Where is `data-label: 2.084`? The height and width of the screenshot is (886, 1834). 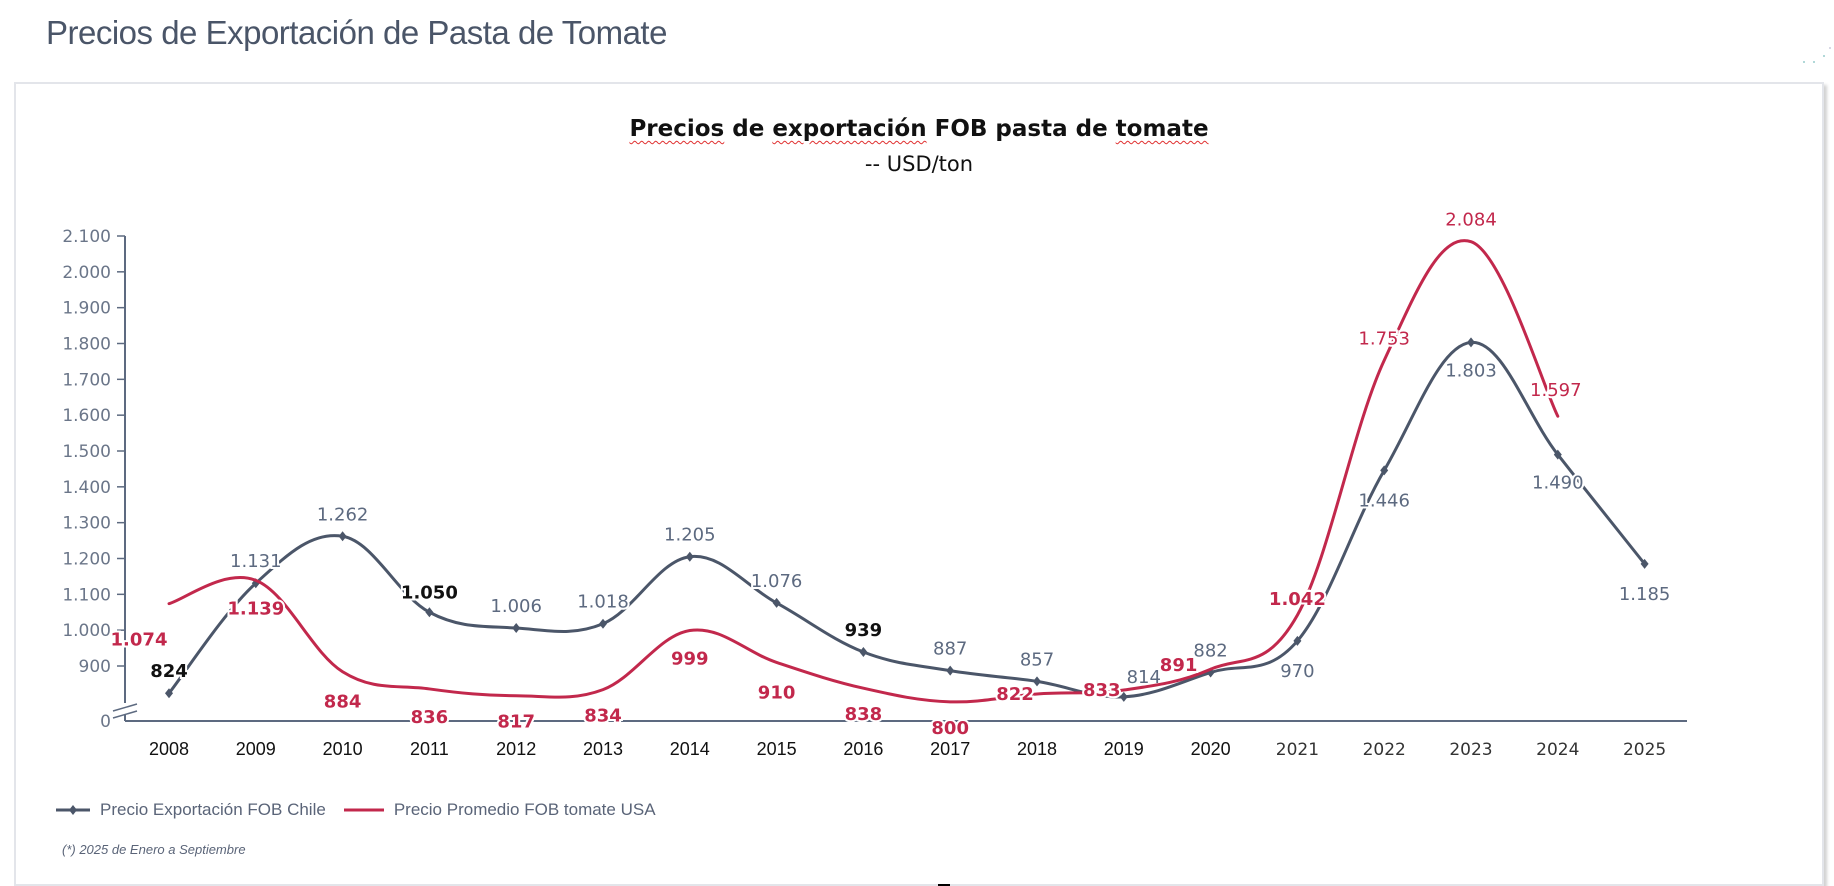 data-label: 2.084 is located at coordinates (1471, 220).